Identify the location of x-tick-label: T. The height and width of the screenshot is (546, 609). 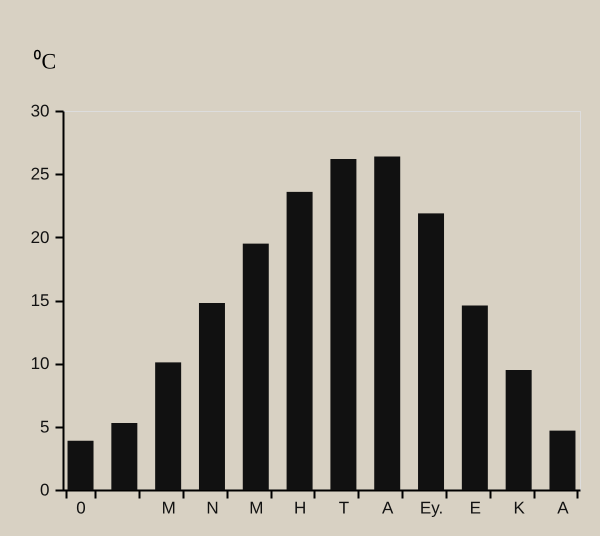
(344, 508).